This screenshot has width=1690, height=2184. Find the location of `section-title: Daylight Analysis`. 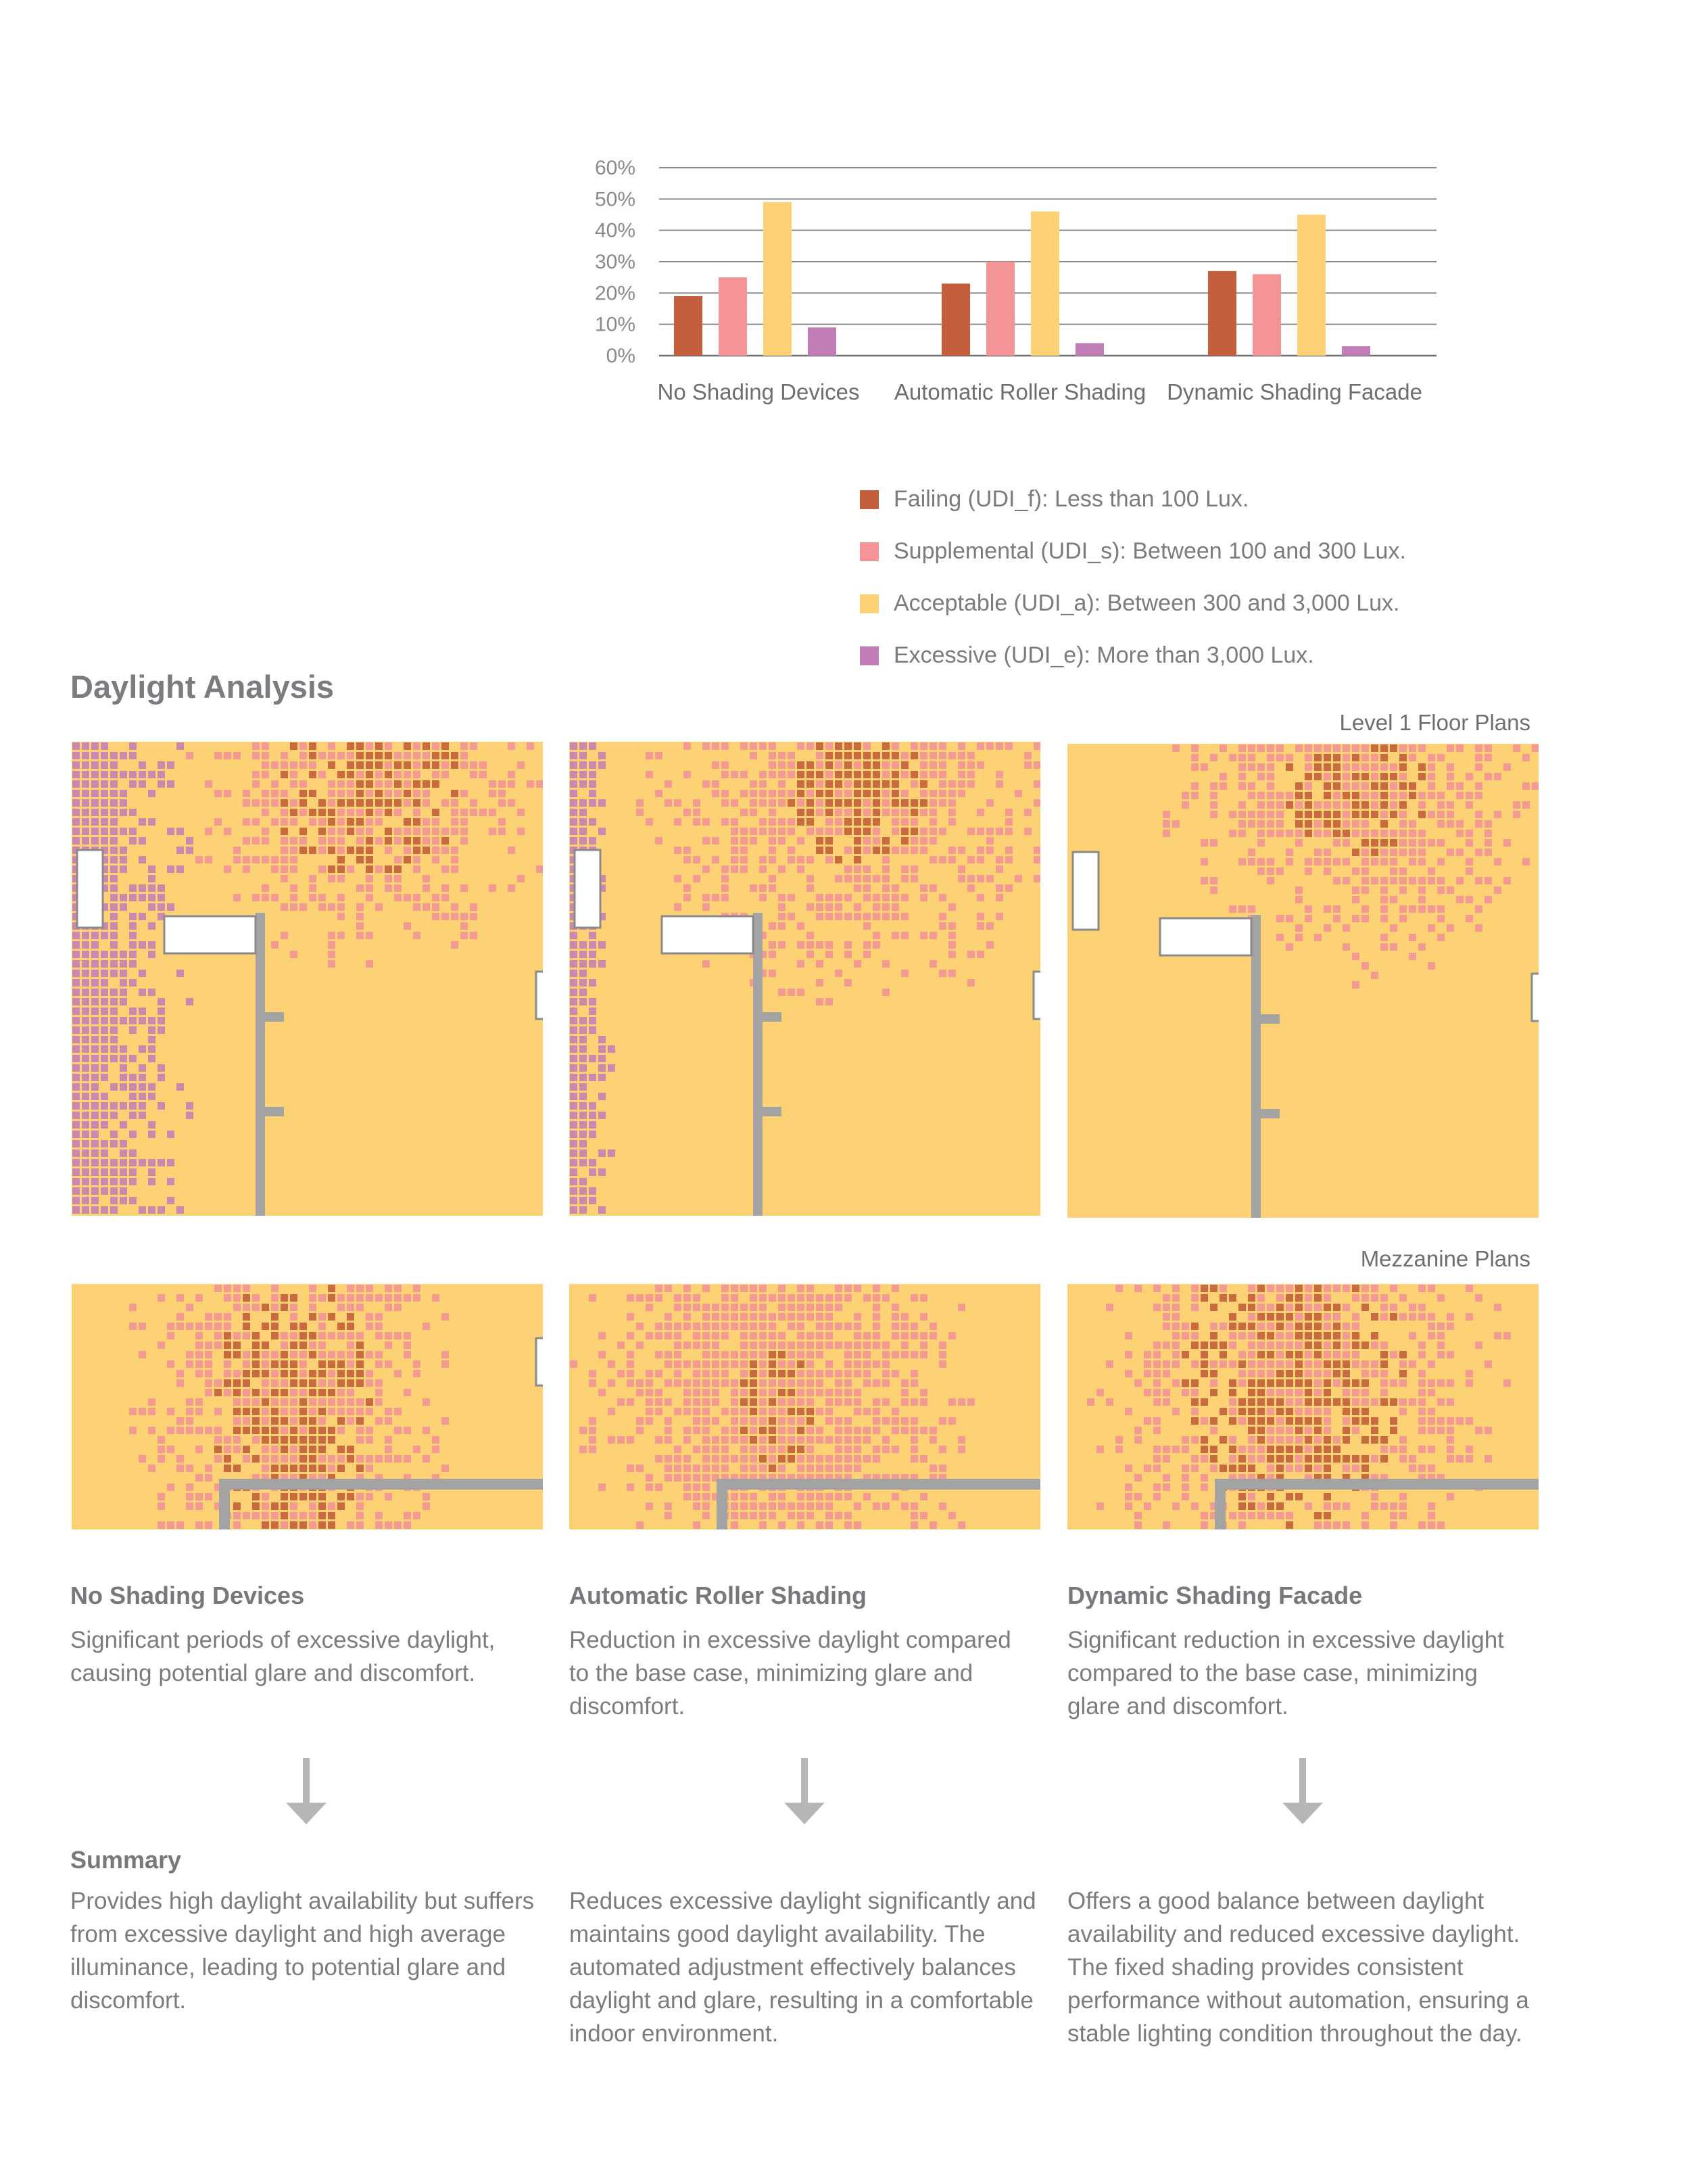

section-title: Daylight Analysis is located at coordinates (202, 687).